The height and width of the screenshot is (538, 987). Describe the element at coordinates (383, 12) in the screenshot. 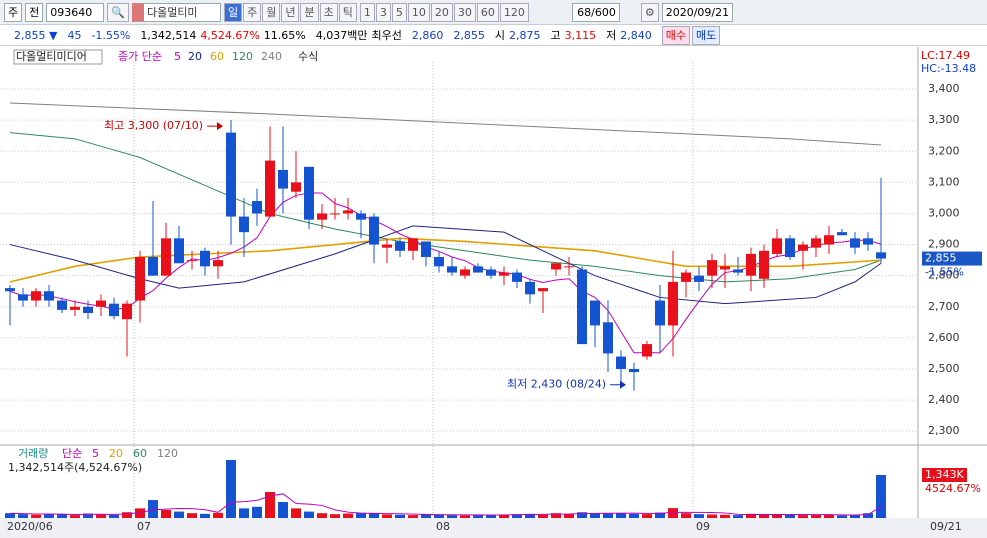

I see `unit-button: 3` at that location.